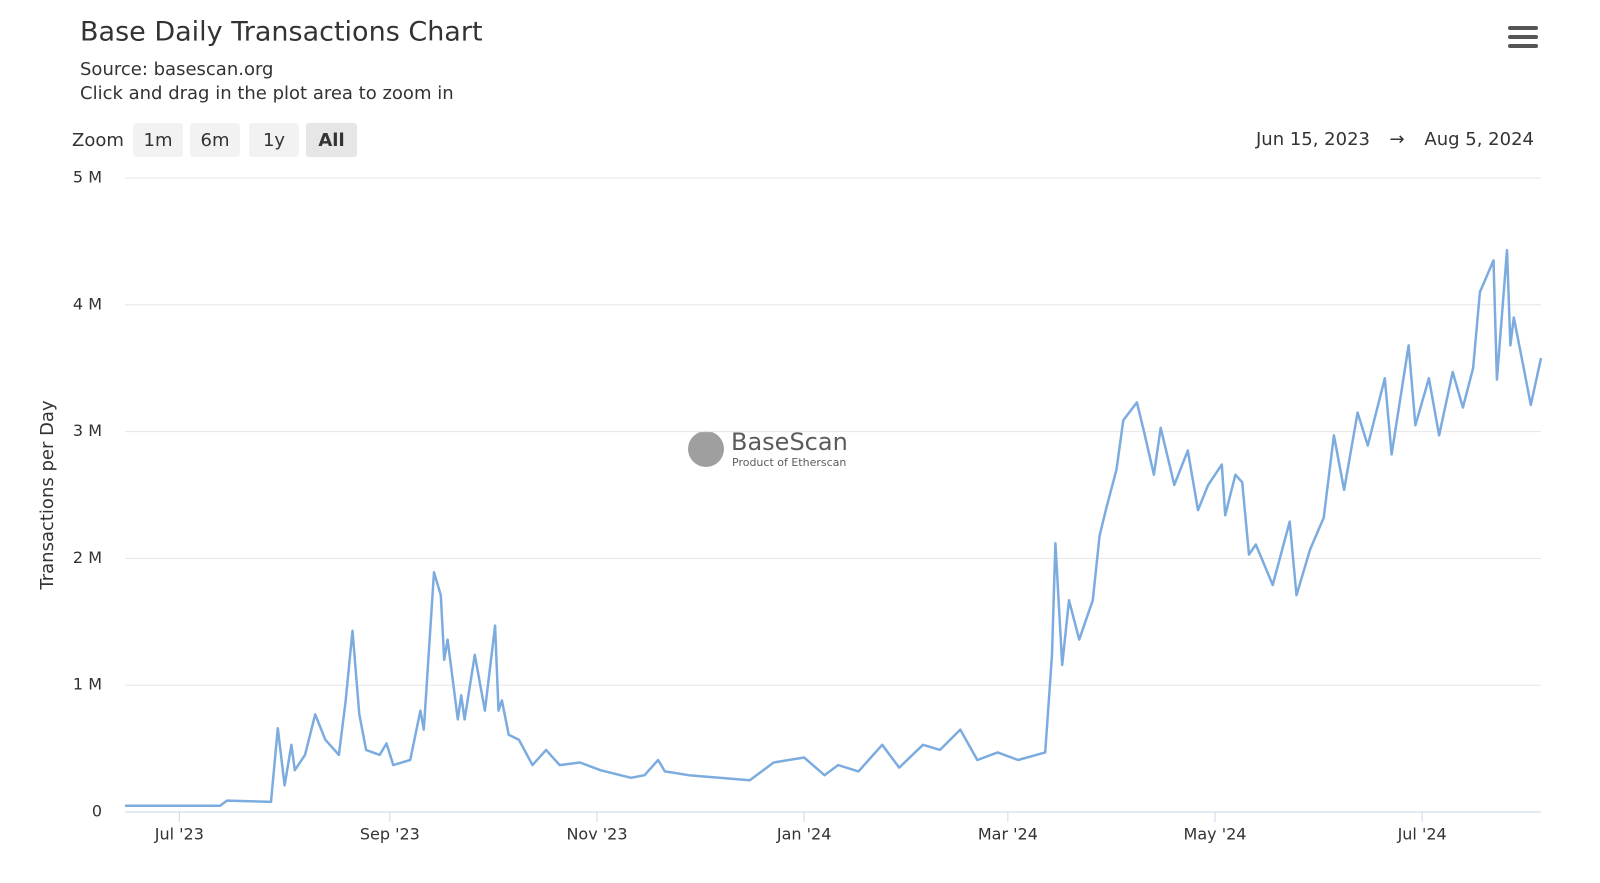 This screenshot has width=1600, height=883. What do you see at coordinates (1215, 834) in the screenshot?
I see `x-tick-label: May '24` at bounding box center [1215, 834].